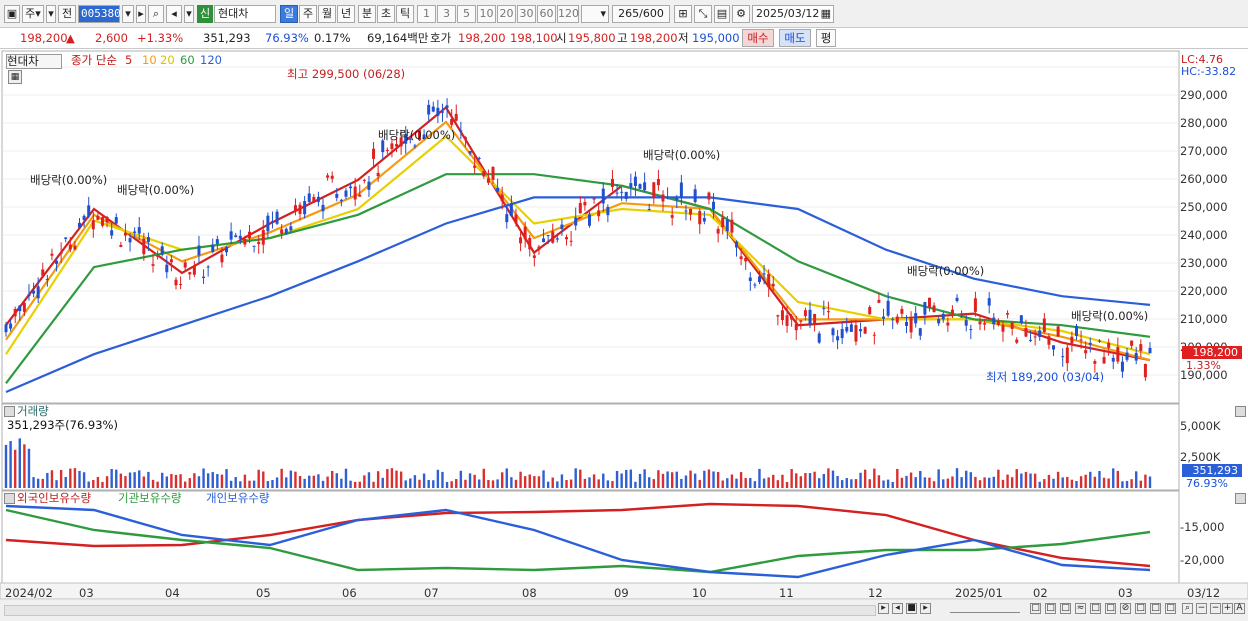 This screenshot has height=621, width=1248. I want to click on interval-10: 10, so click(486, 14).